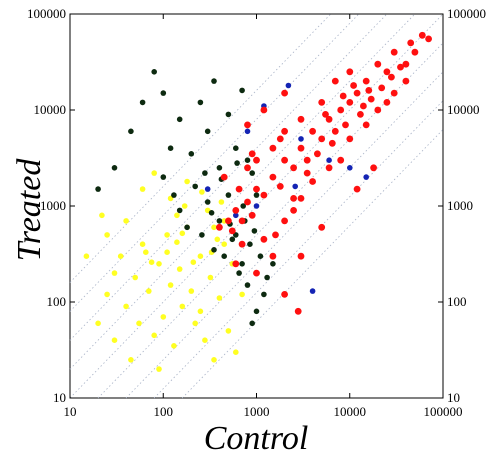  Describe the element at coordinates (457, 301) in the screenshot. I see `right-y-tick-label: 100` at that location.